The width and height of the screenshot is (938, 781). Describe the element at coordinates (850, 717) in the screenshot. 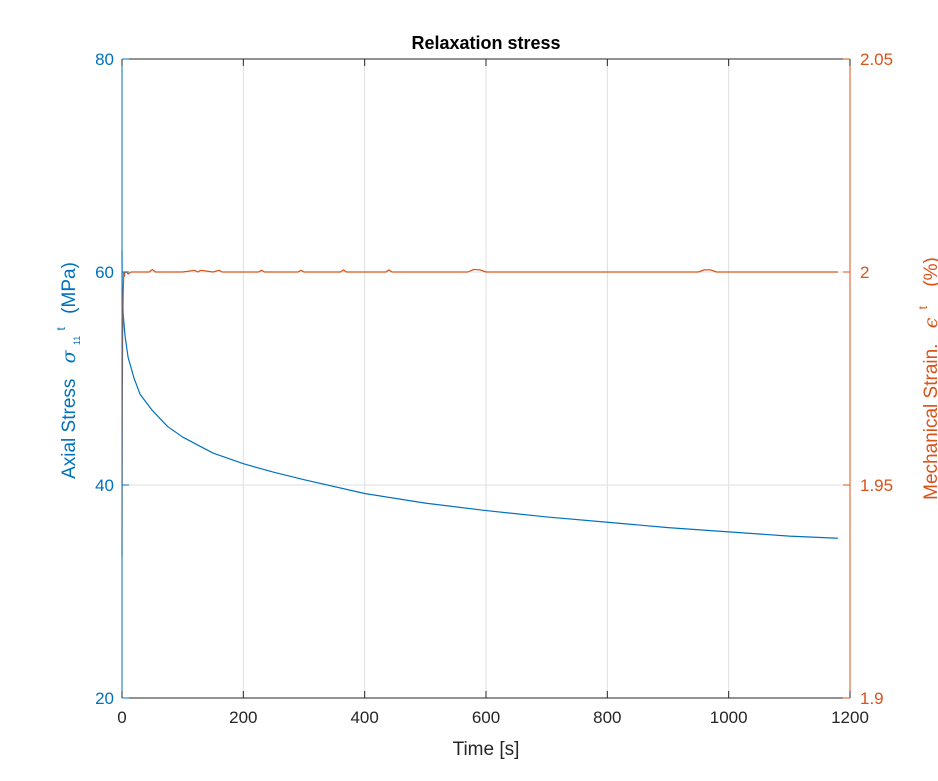

I see `x-tick-label: 1200` at that location.